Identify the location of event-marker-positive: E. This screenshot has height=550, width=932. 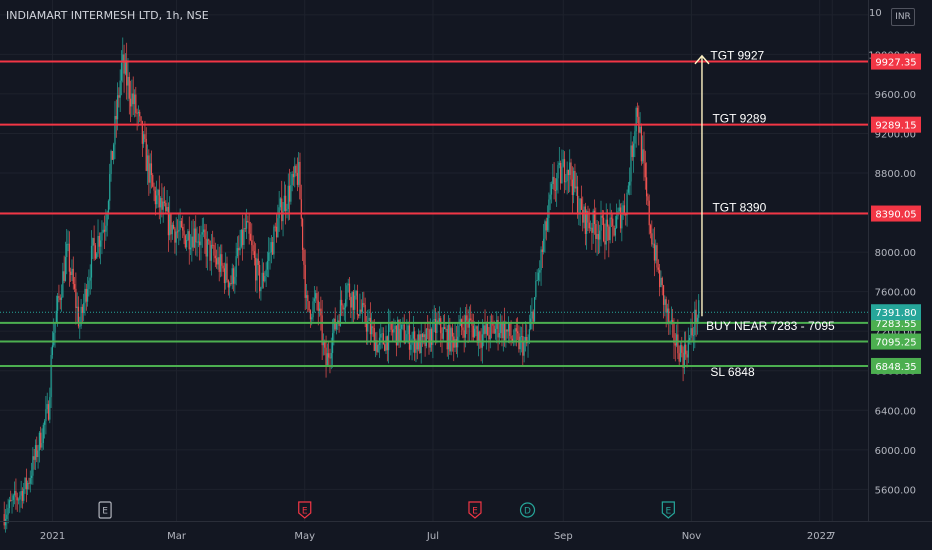
(668, 510).